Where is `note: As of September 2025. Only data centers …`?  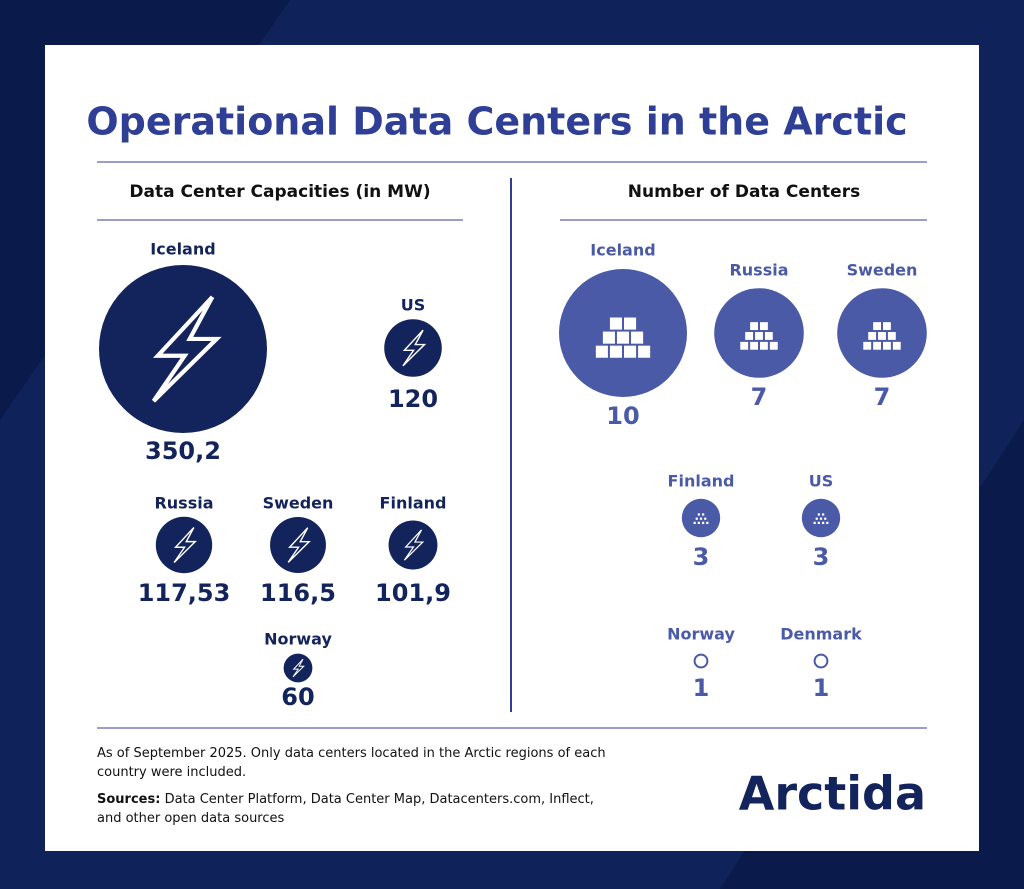 note: As of September 2025. Only data centers … is located at coordinates (351, 763).